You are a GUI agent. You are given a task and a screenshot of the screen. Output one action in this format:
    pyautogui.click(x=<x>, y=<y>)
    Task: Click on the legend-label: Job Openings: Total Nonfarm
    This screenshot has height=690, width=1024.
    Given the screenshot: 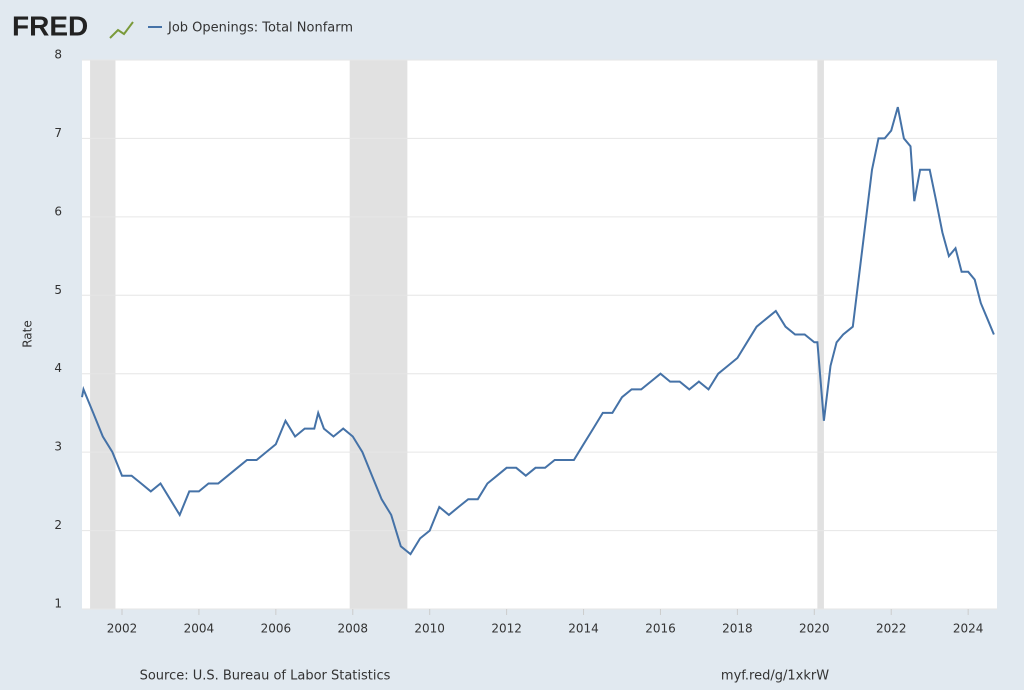 What is the action you would take?
    pyautogui.click(x=260, y=28)
    